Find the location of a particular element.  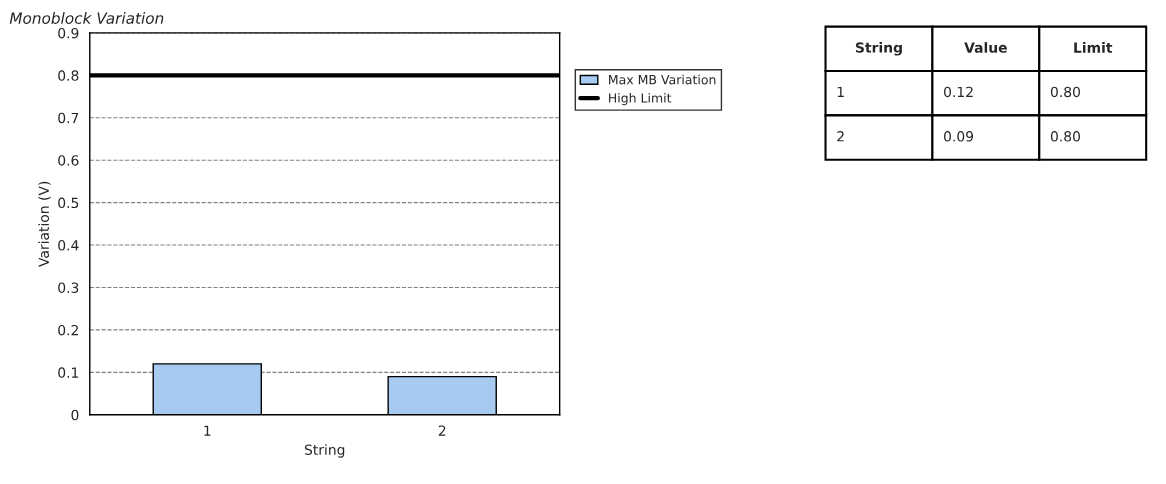

y-tick-label: 0.5 is located at coordinates (68, 203).